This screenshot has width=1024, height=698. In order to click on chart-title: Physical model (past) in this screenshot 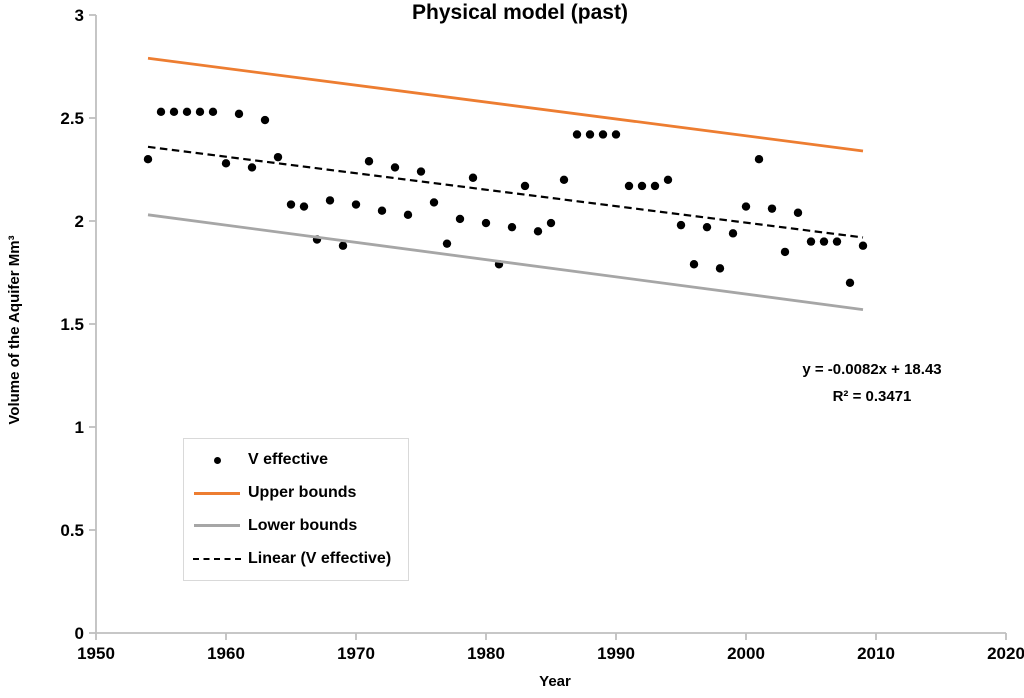, I will do `click(520, 12)`.